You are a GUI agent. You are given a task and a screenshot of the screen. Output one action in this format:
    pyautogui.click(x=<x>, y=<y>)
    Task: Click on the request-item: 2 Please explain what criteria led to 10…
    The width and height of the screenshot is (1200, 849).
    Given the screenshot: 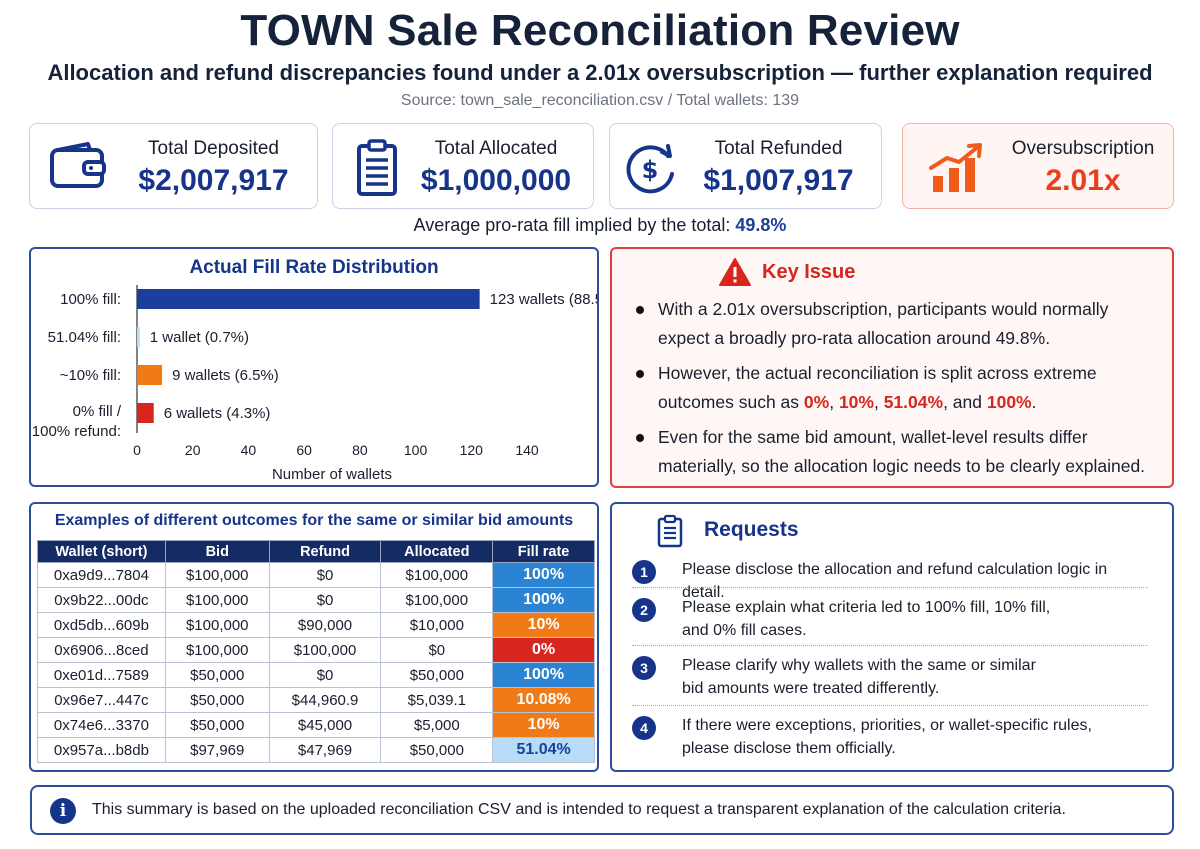 What is the action you would take?
    pyautogui.click(x=890, y=620)
    